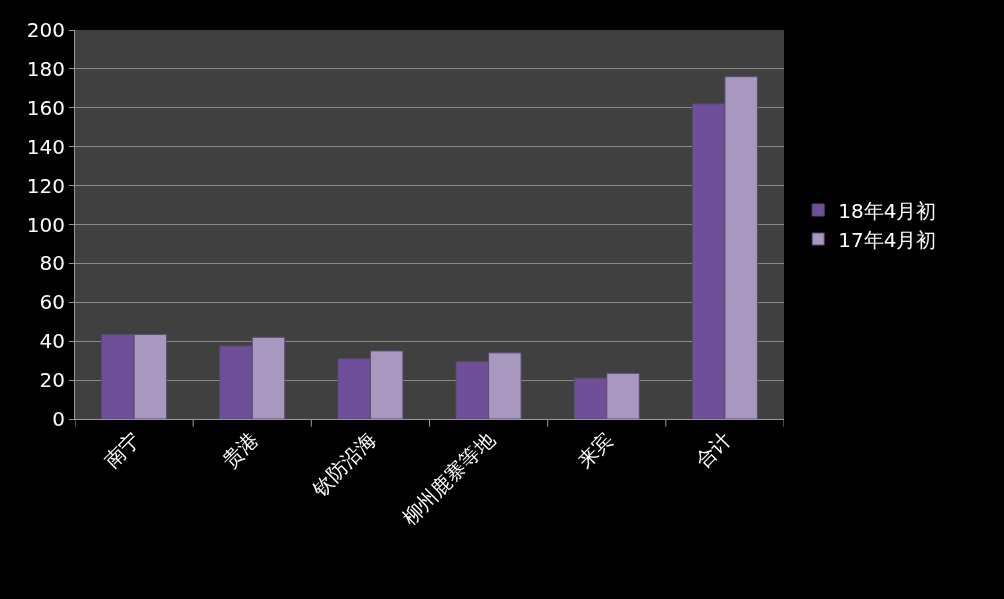  I want to click on x-tick-label: 贵港, so click(240, 450).